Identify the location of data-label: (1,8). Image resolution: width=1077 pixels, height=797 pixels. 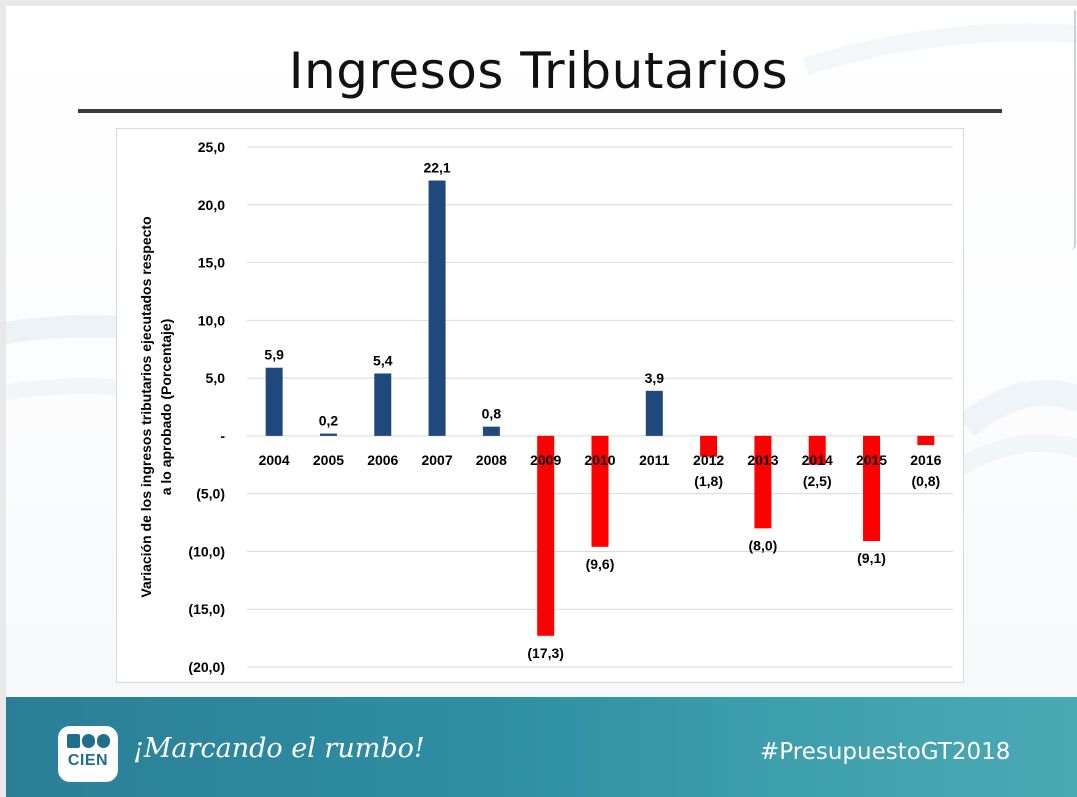
(708, 481).